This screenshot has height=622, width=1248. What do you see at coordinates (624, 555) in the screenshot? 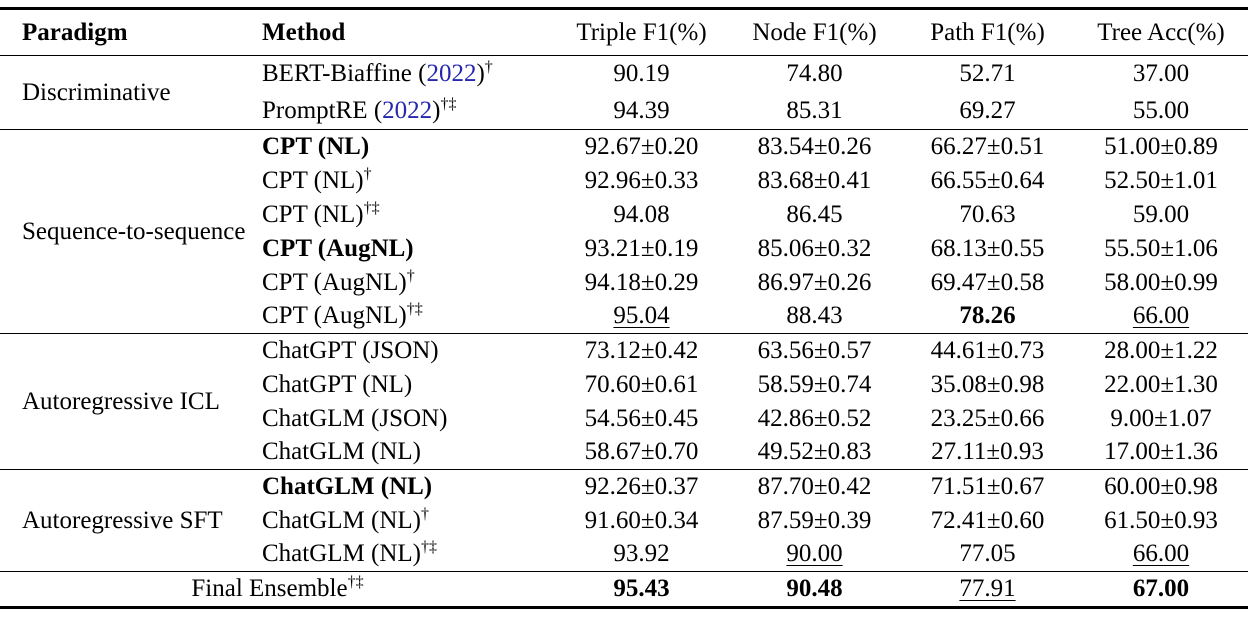
I see `table-row: ChatGLM (NL)†‡ 93.92 90.00 77.05 66.00` at bounding box center [624, 555].